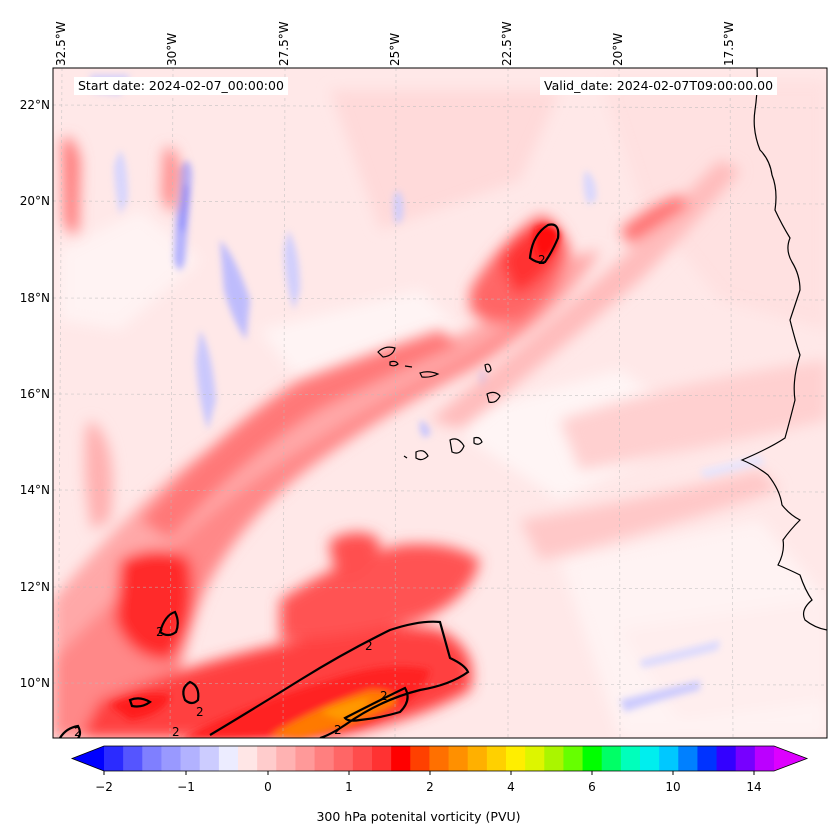 The width and height of the screenshot is (837, 836). I want to click on colorbar-label: 300 hPa potenital vorticity (PVU), so click(418, 816).